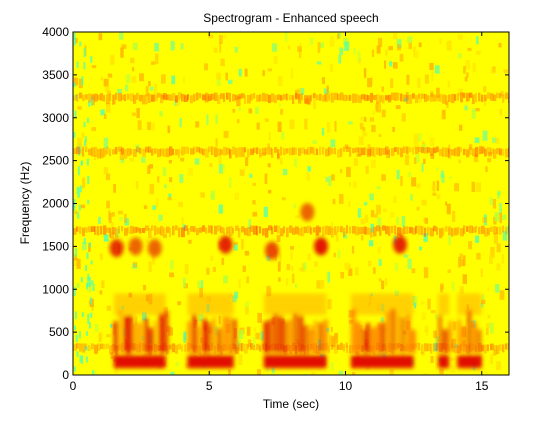 The width and height of the screenshot is (560, 425). I want to click on y-tick-label: 1000, so click(55, 289).